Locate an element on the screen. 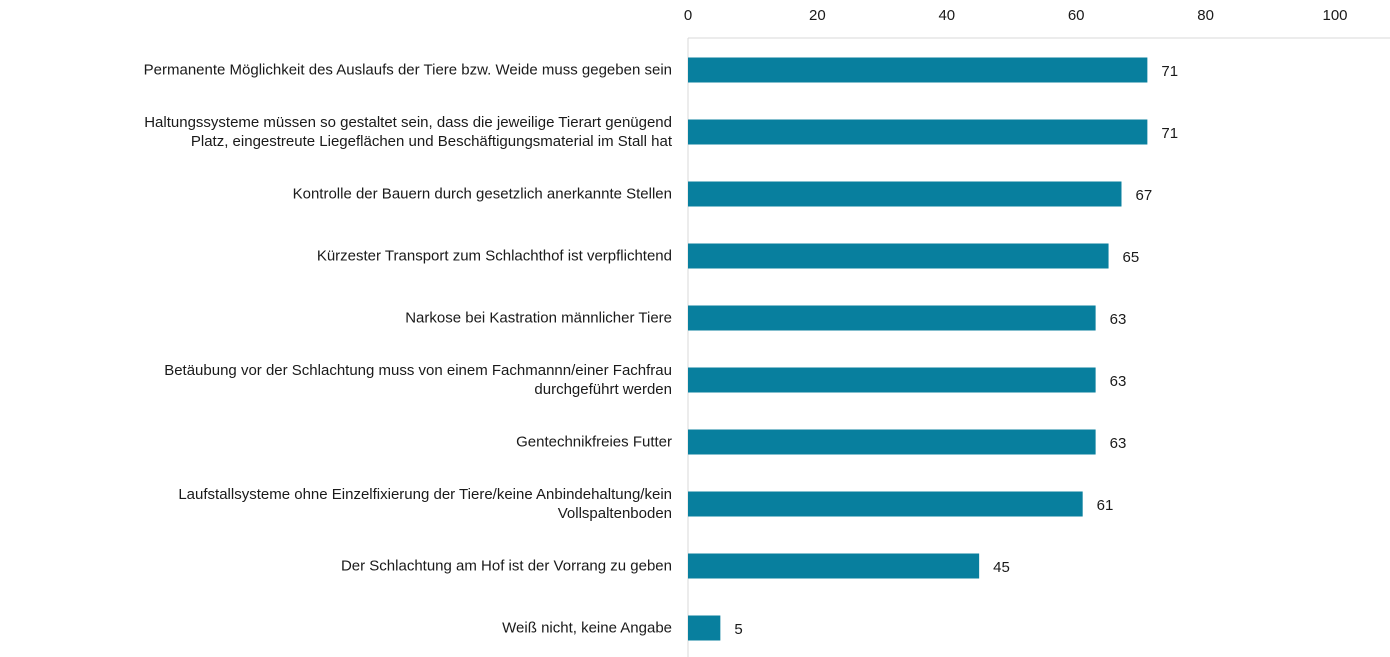  x-tick-label: 60 is located at coordinates (1076, 15).